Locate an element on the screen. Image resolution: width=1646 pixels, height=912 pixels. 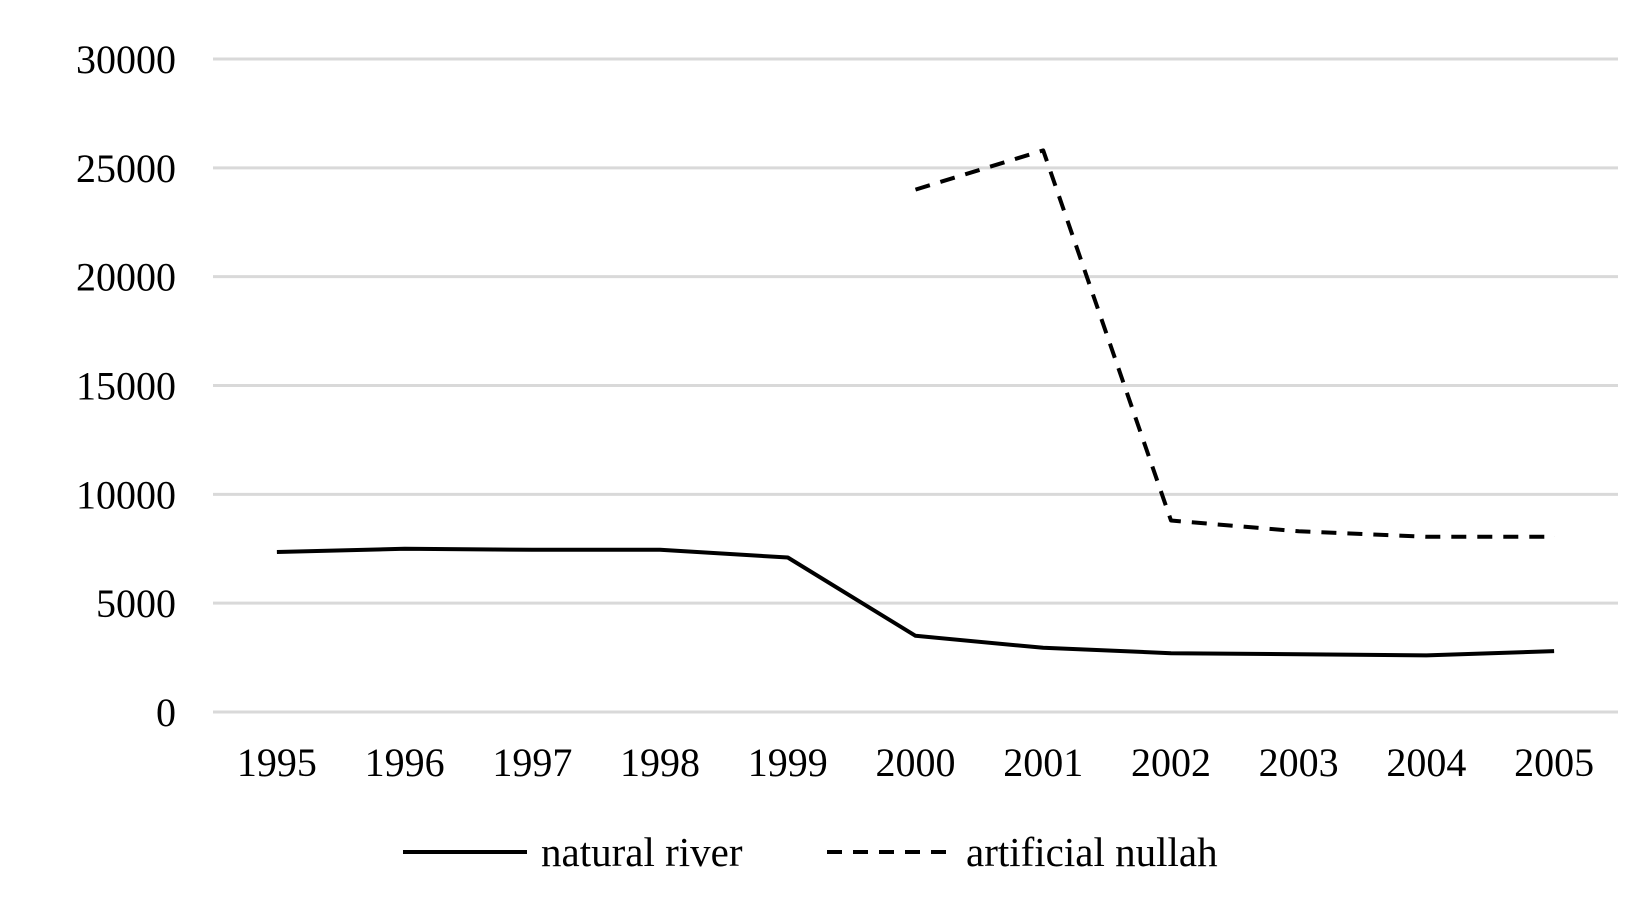
x-tick-label: 1997 is located at coordinates (532, 762).